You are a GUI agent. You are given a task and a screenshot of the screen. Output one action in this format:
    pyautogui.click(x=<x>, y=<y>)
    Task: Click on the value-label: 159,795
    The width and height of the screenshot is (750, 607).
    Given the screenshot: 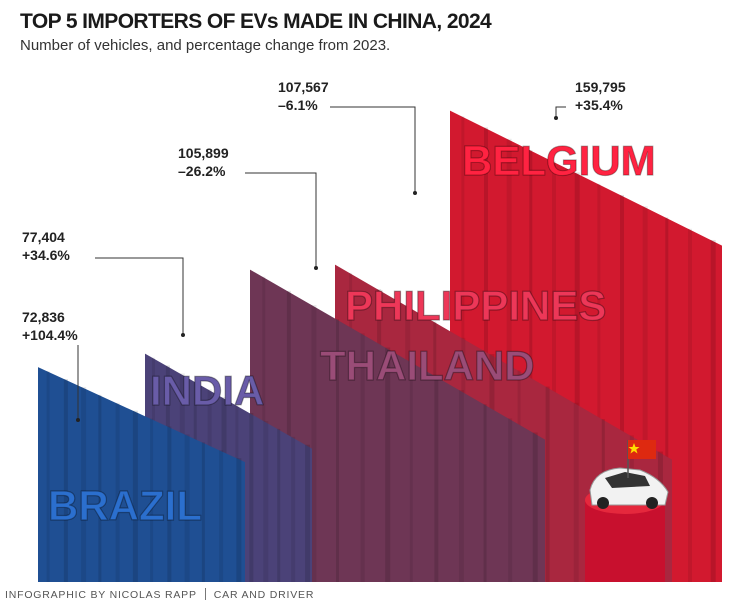 What is the action you would take?
    pyautogui.click(x=600, y=87)
    